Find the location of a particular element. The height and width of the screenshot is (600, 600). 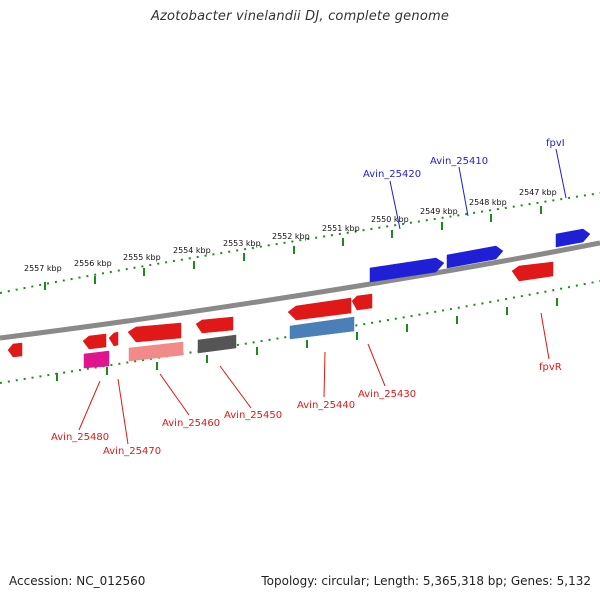

tick-label: 2553 kbp is located at coordinates (242, 243).